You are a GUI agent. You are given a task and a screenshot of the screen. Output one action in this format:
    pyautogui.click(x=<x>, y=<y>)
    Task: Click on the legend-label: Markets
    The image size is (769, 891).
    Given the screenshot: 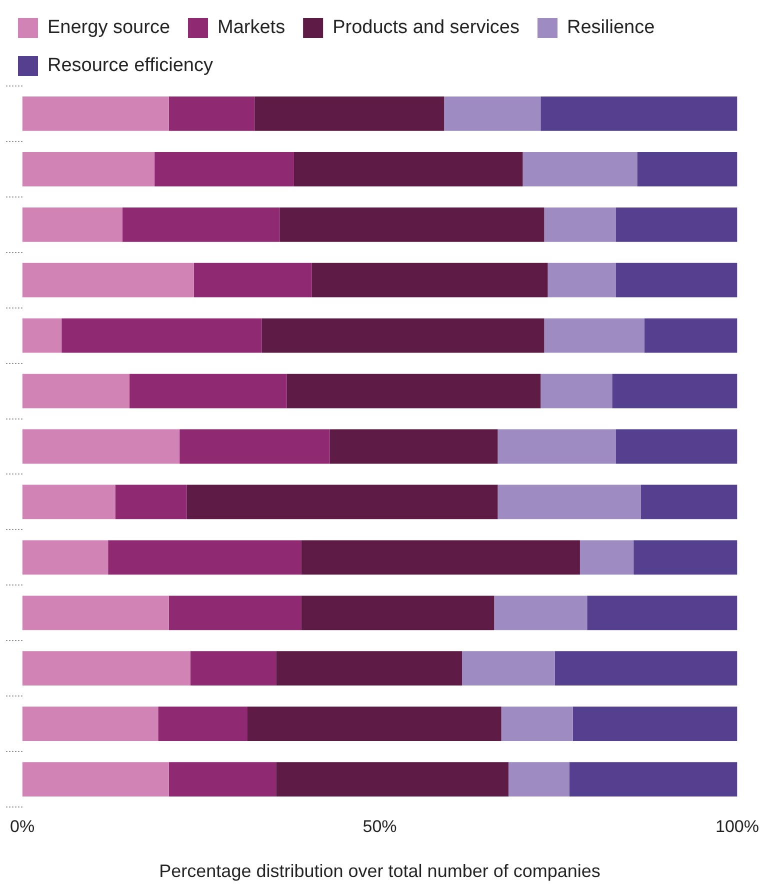 What is the action you would take?
    pyautogui.click(x=252, y=27)
    